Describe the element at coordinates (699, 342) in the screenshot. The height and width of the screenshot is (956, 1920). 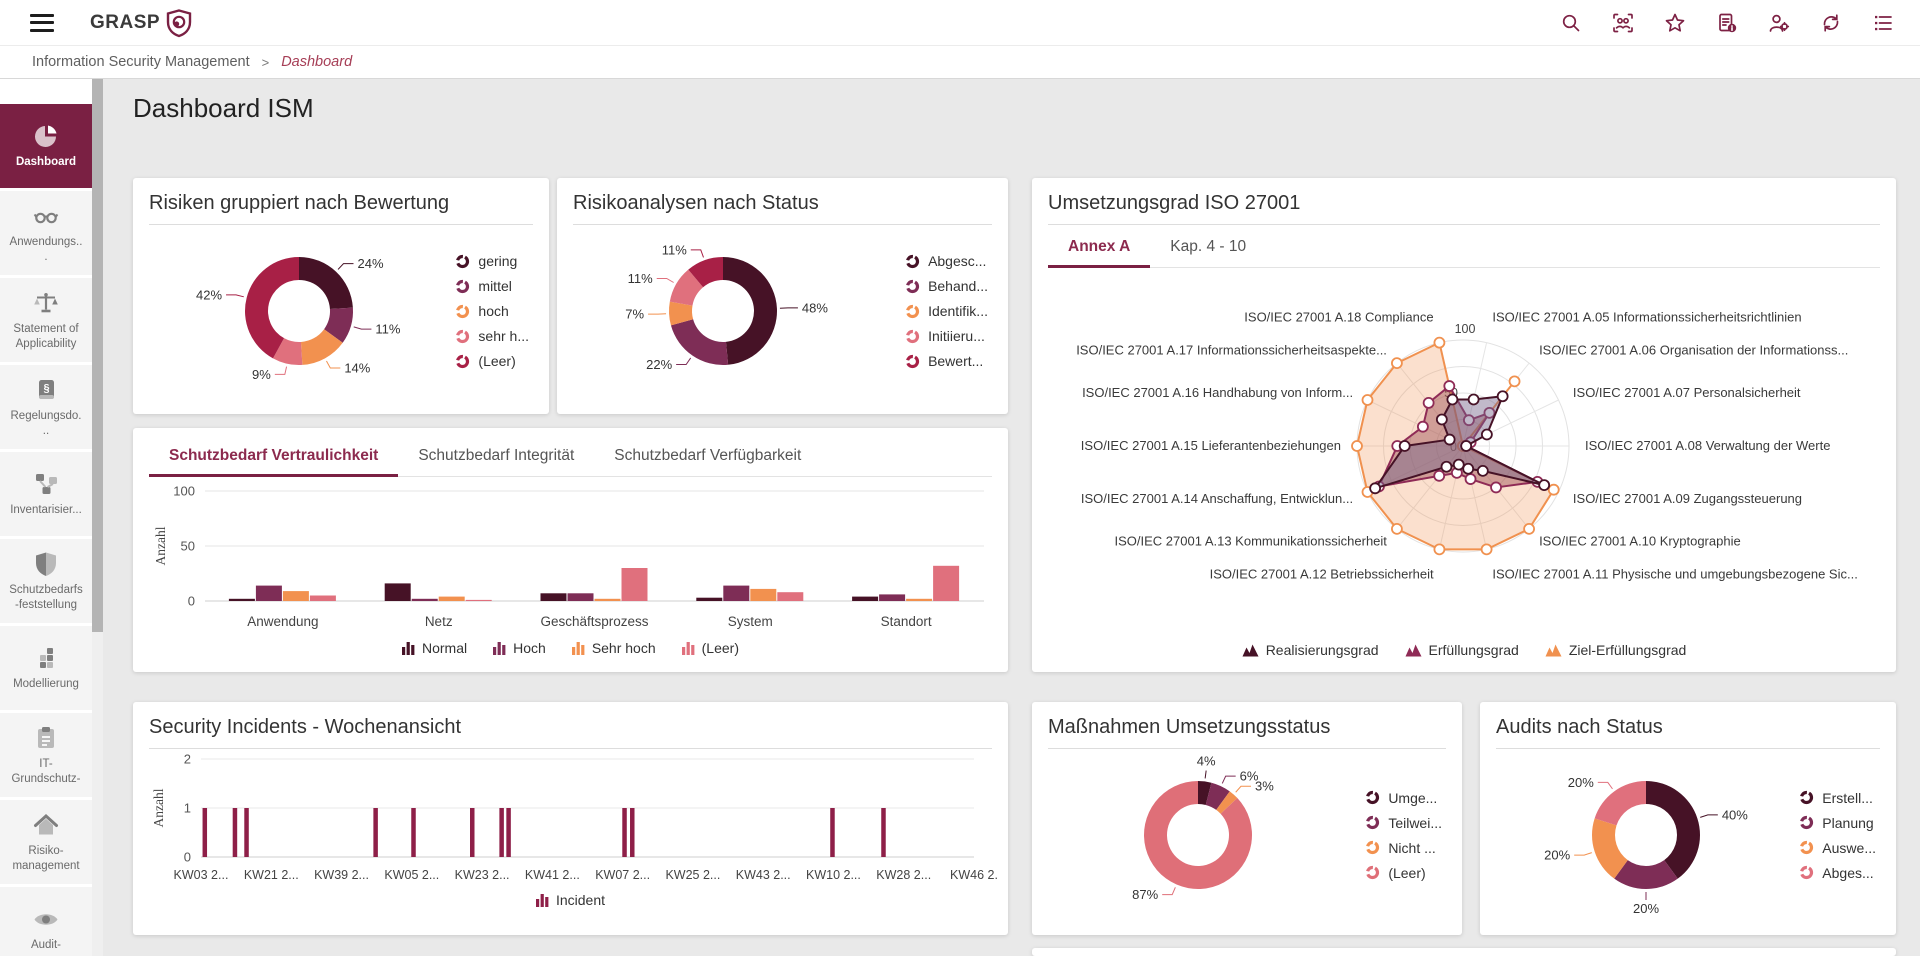
I see `donut-segment-behand` at that location.